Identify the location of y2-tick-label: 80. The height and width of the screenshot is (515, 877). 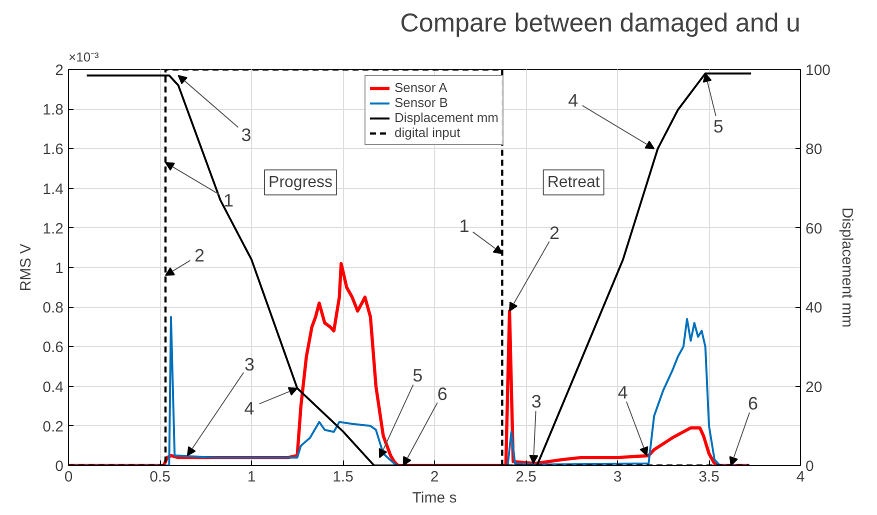
(814, 149).